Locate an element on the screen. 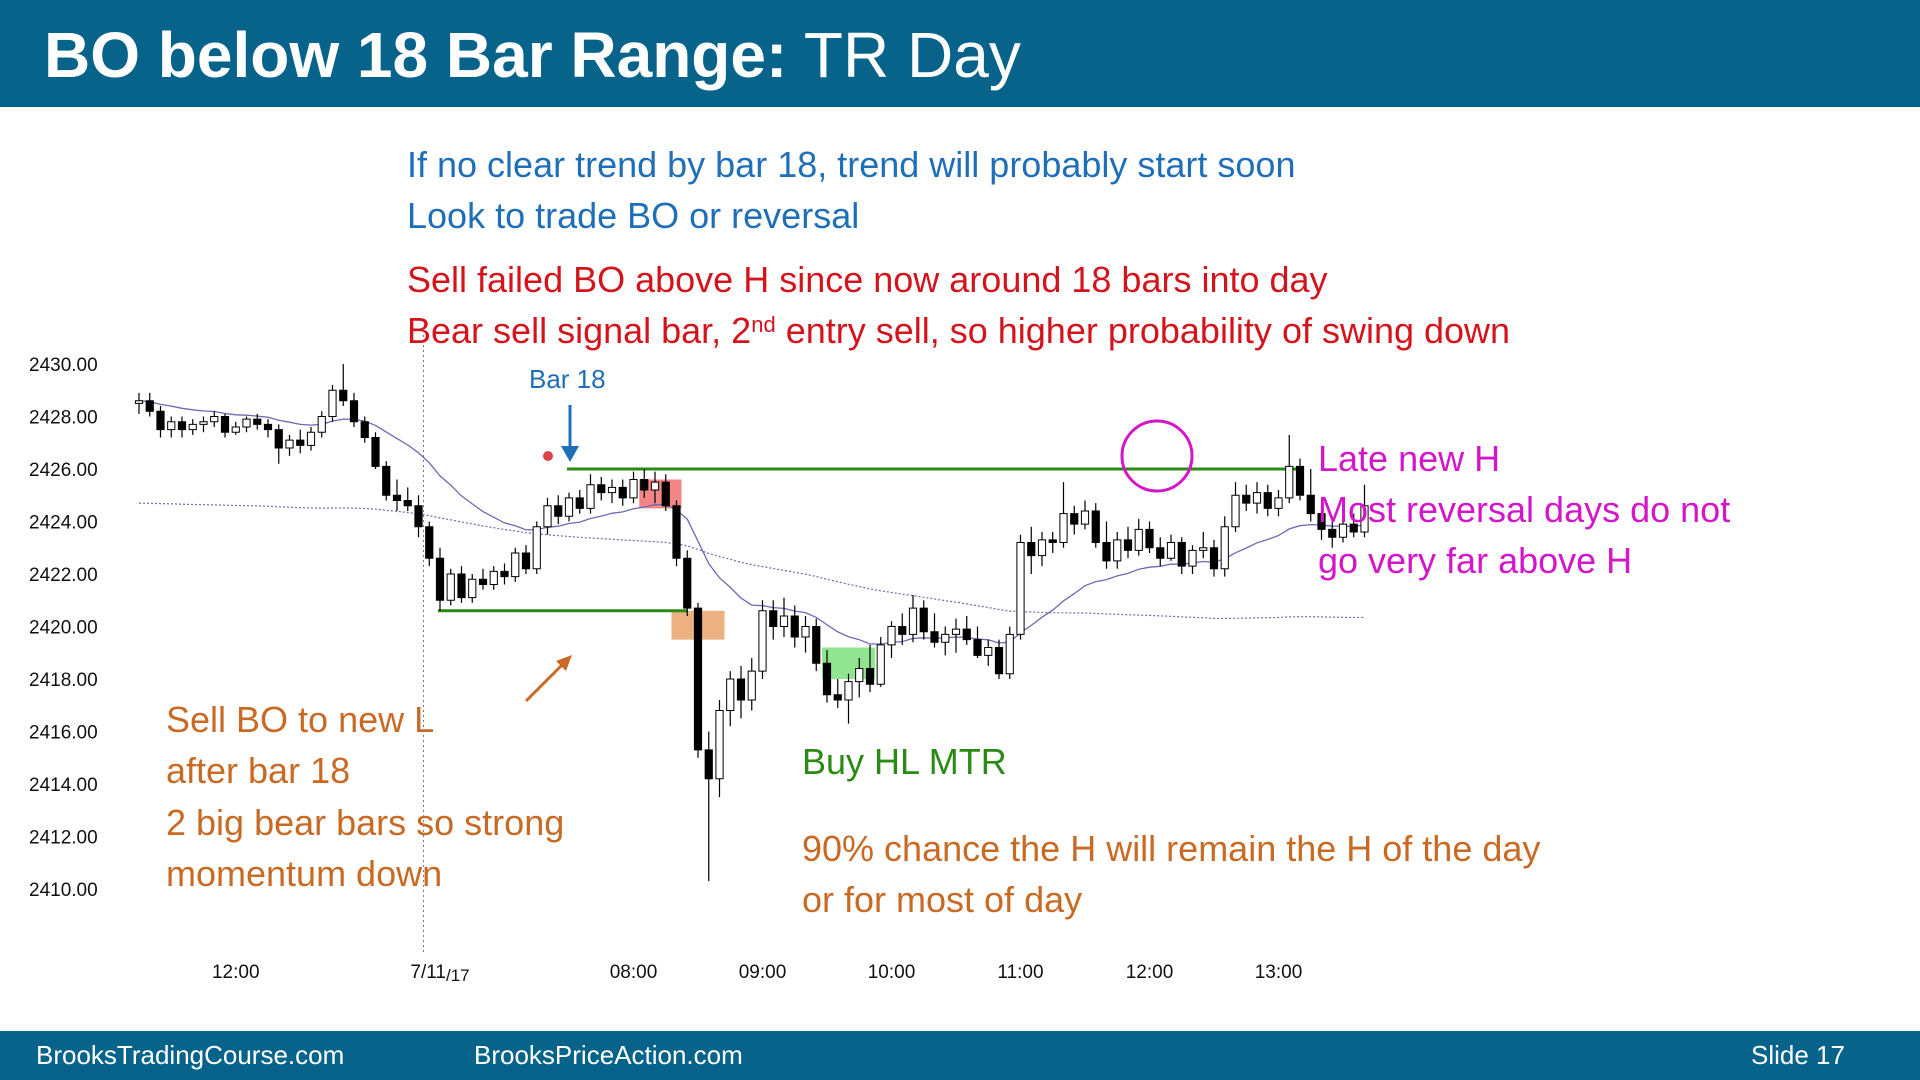  y-tick-label: 2410.00 is located at coordinates (63, 890).